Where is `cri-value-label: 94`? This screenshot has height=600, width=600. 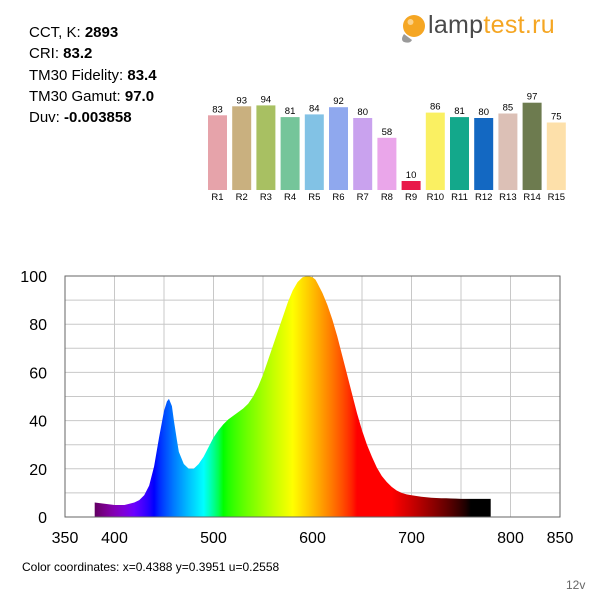 cri-value-label: 94 is located at coordinates (266, 99).